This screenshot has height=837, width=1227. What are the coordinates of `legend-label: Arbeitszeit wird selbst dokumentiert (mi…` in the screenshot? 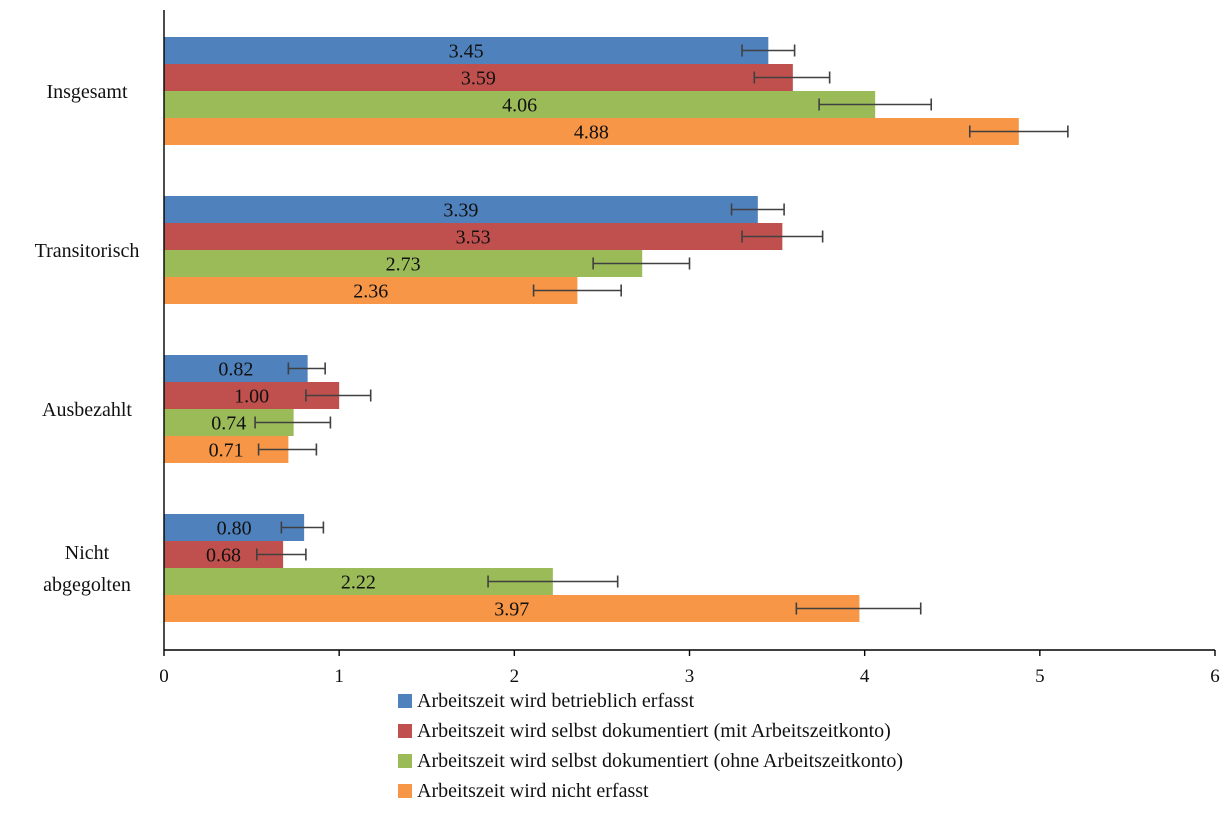 It's located at (654, 730).